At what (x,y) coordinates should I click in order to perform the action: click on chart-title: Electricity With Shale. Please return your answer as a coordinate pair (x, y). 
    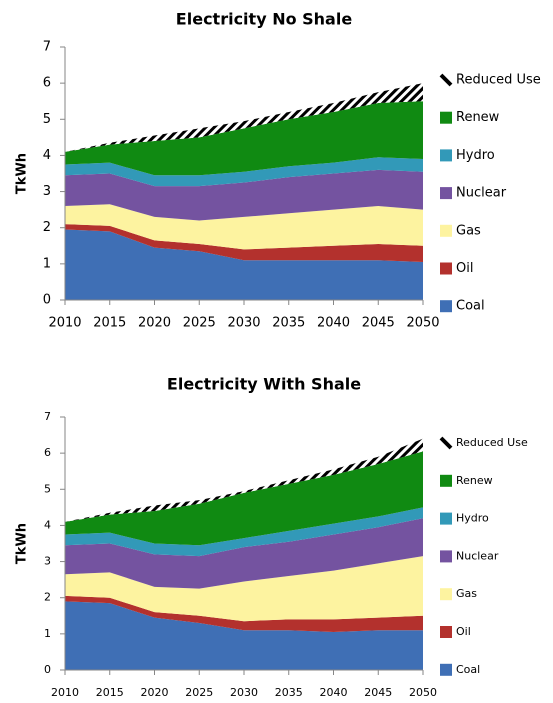
    Looking at the image, I should click on (264, 384).